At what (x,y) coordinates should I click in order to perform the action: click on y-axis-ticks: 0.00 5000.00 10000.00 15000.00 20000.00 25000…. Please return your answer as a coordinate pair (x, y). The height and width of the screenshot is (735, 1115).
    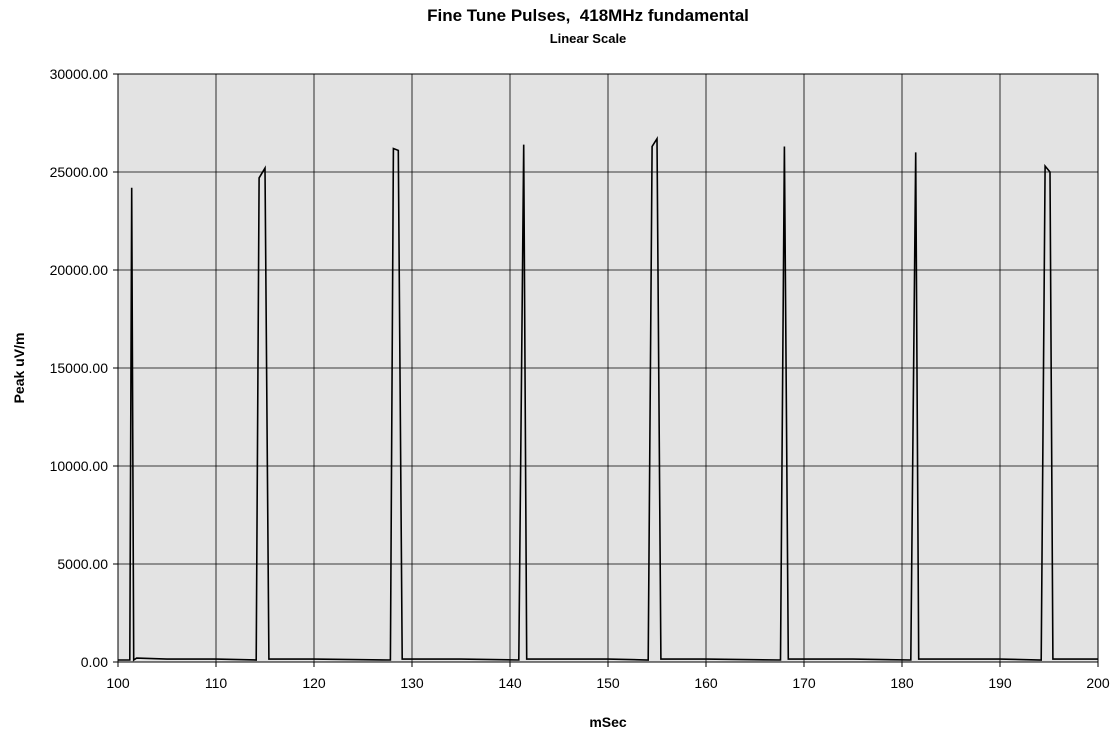
    Looking at the image, I should click on (84, 368).